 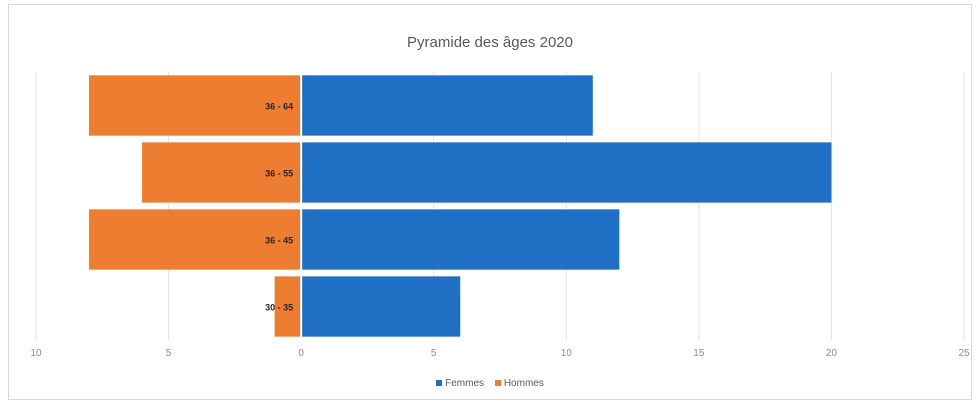 What do you see at coordinates (279, 308) in the screenshot?
I see `category-label: 30 - 35` at bounding box center [279, 308].